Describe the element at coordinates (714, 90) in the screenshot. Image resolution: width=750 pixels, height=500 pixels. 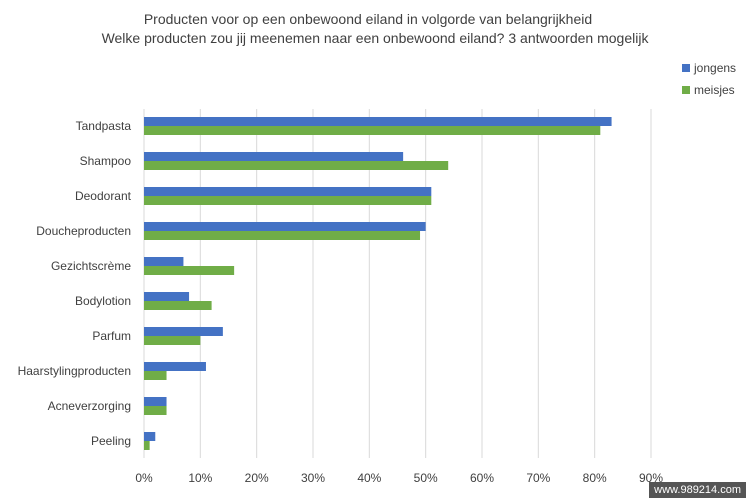
I see `legend-label: meisjes` at that location.